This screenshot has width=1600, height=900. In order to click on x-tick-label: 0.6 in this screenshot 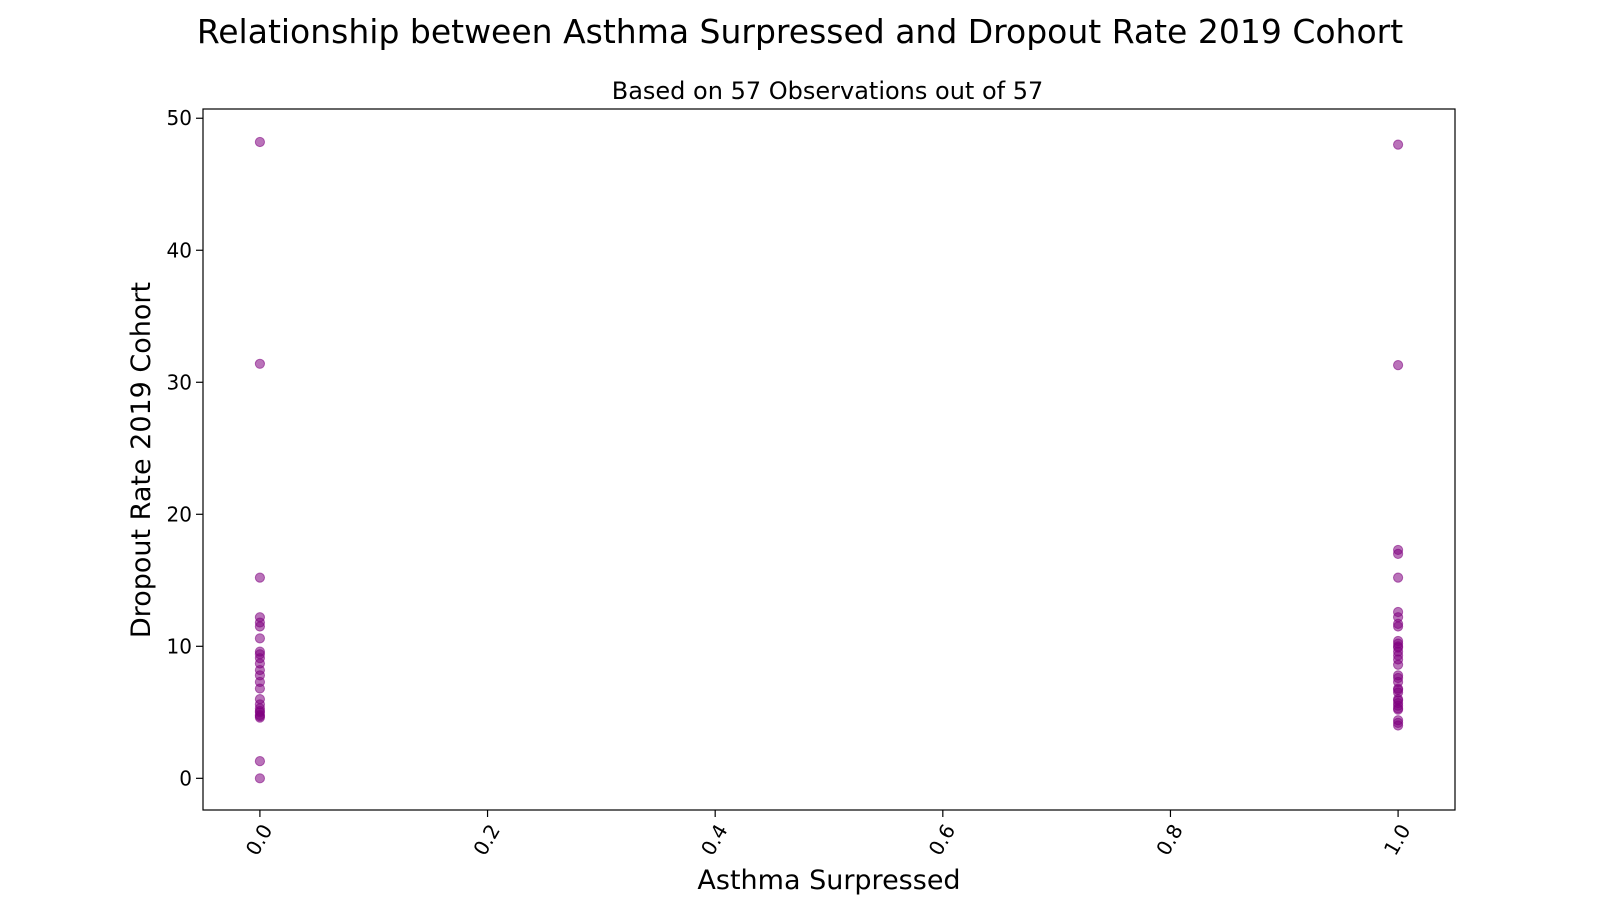, I will do `click(942, 840)`.